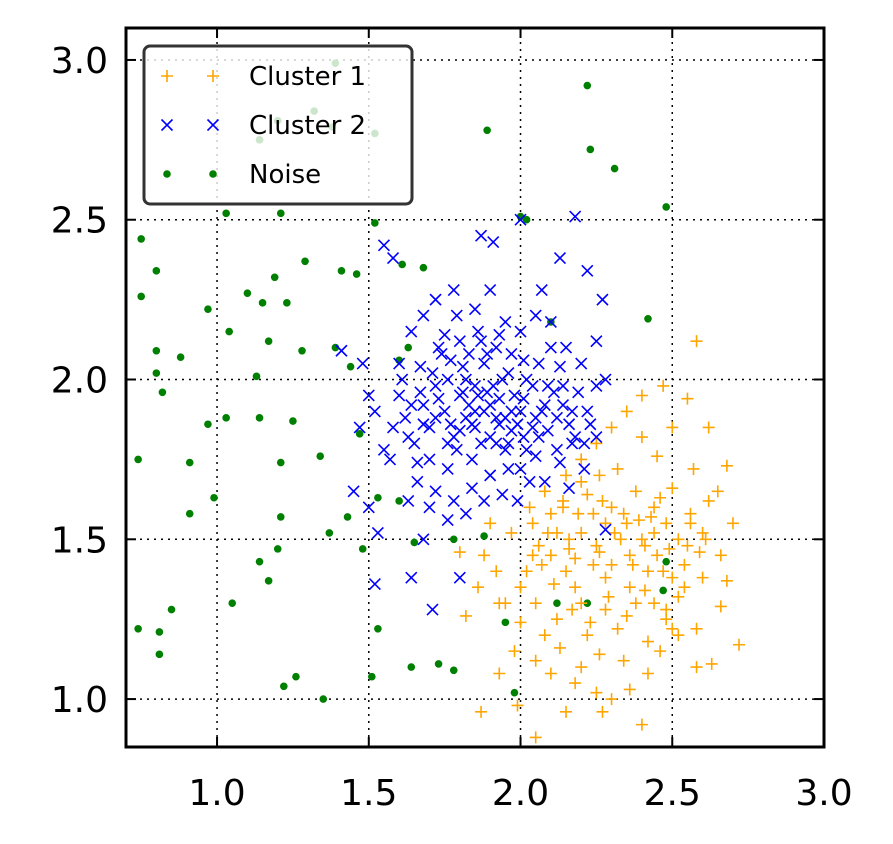  Describe the element at coordinates (307, 126) in the screenshot. I see `legend-label: Cluster 2` at that location.